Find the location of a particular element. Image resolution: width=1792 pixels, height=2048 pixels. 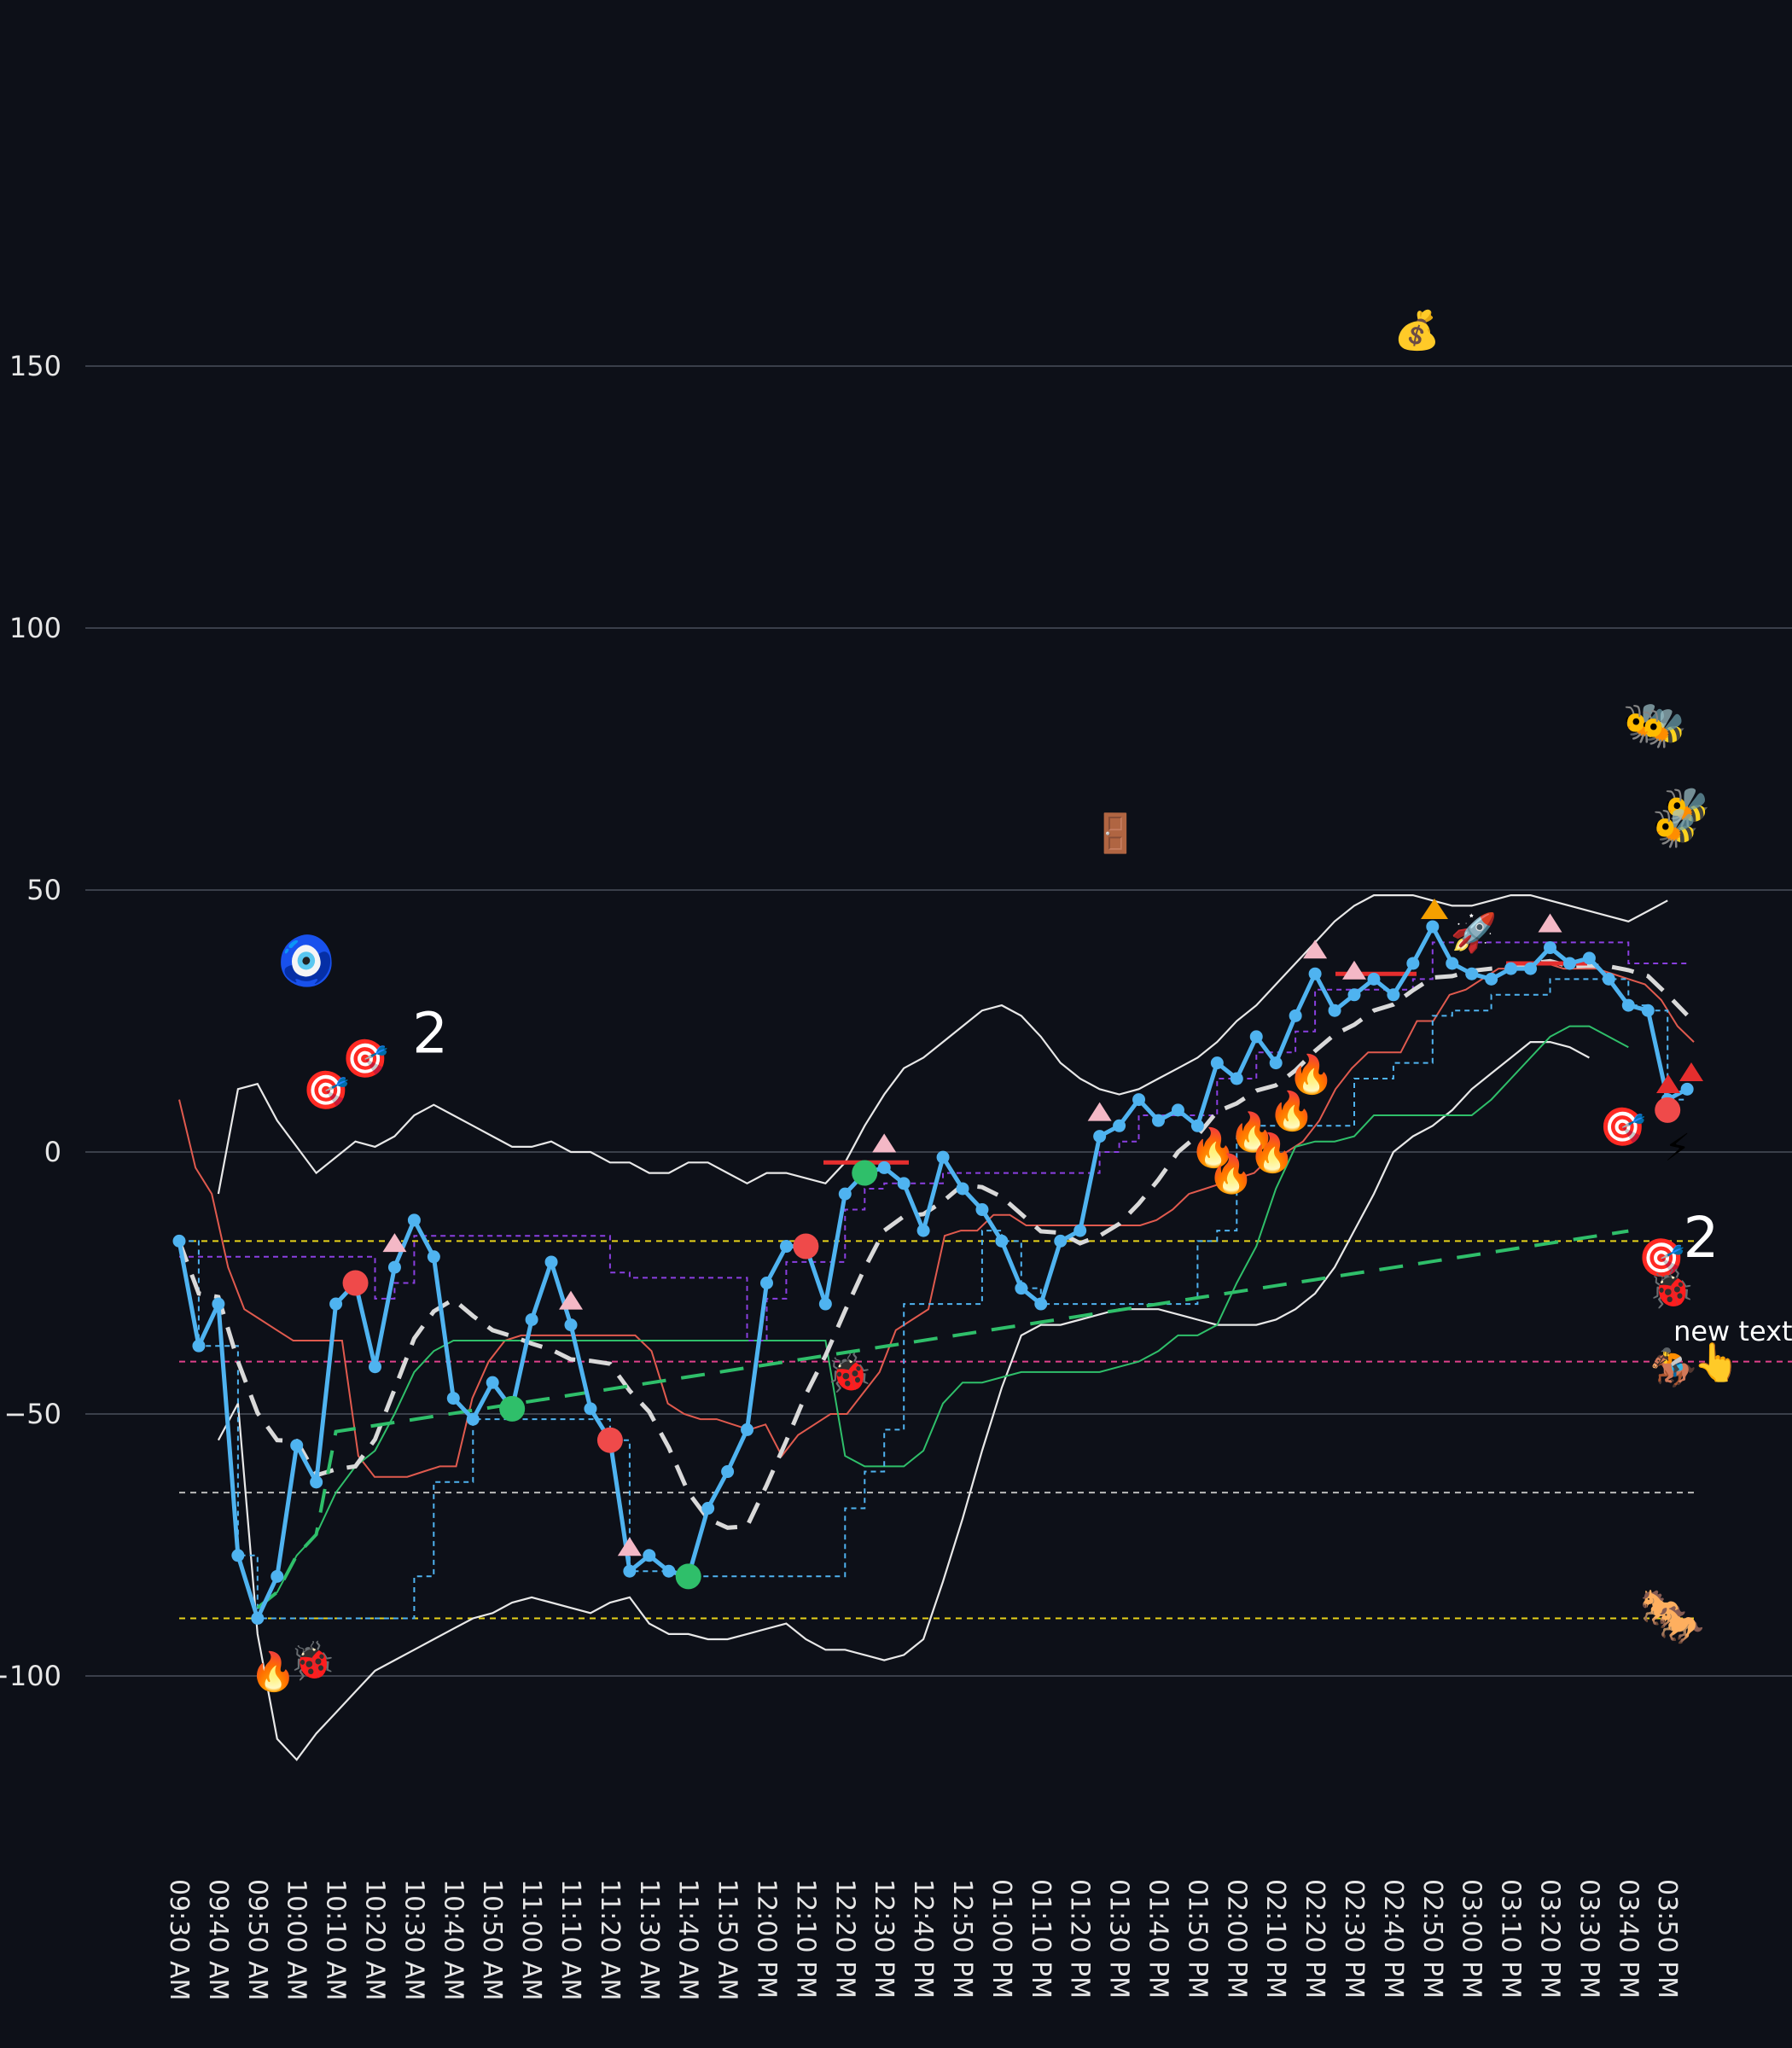

nazar-amulet-icon: 🧿 is located at coordinates (306, 962).